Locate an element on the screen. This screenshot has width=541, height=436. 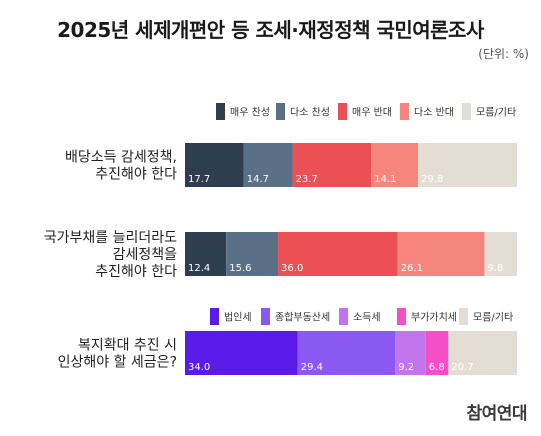
category-label-line: 배당소득 감세정책, is located at coordinates (121, 158).